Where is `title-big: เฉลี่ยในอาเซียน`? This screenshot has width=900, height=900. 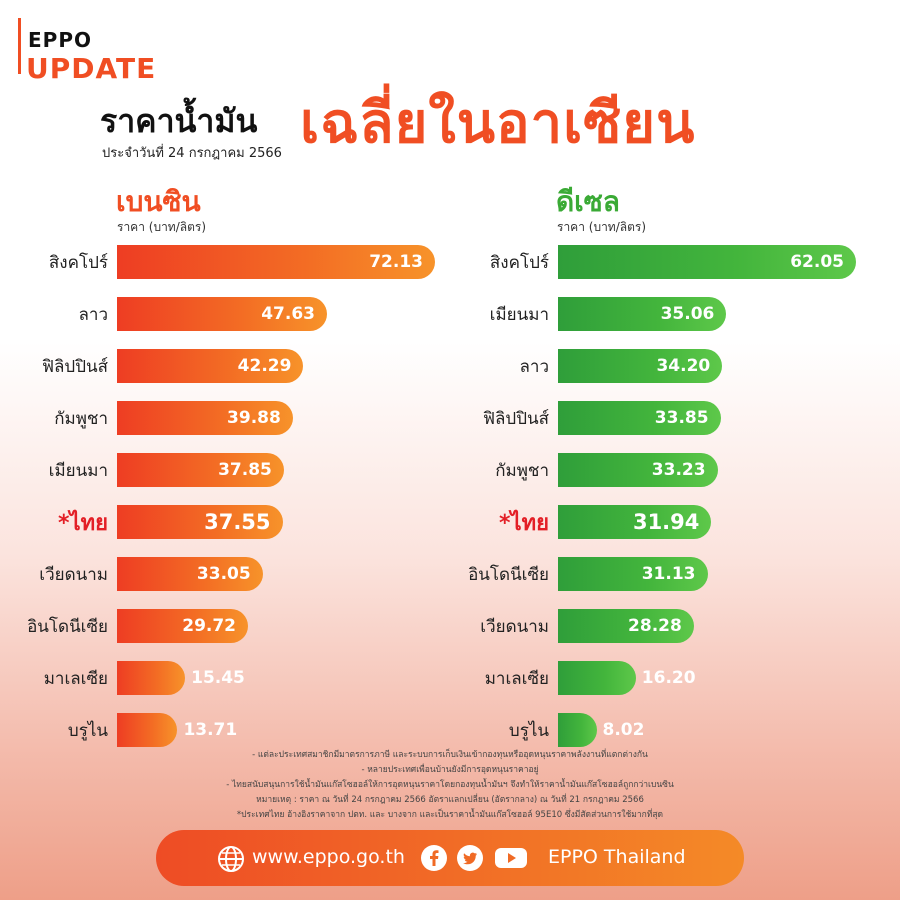
title-big: เฉลี่ยในอาเซียน is located at coordinates (498, 123).